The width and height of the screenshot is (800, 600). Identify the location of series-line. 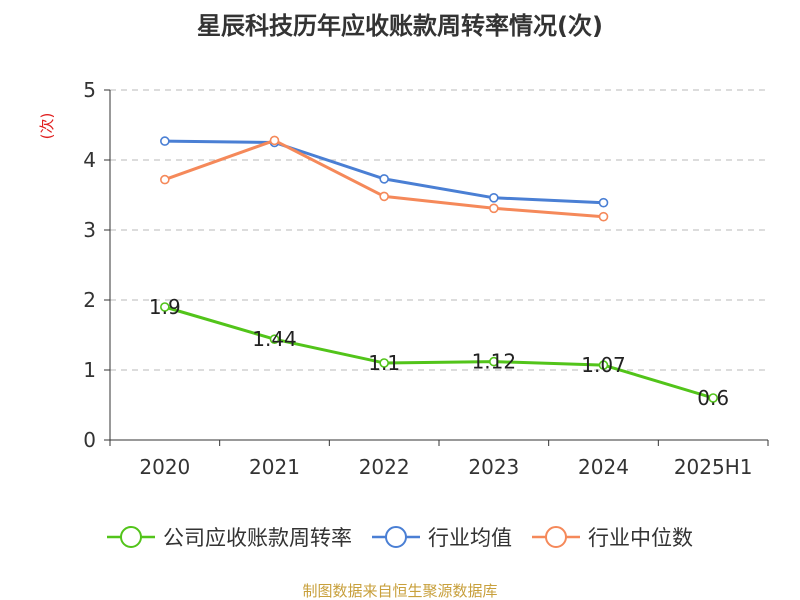
(439, 352).